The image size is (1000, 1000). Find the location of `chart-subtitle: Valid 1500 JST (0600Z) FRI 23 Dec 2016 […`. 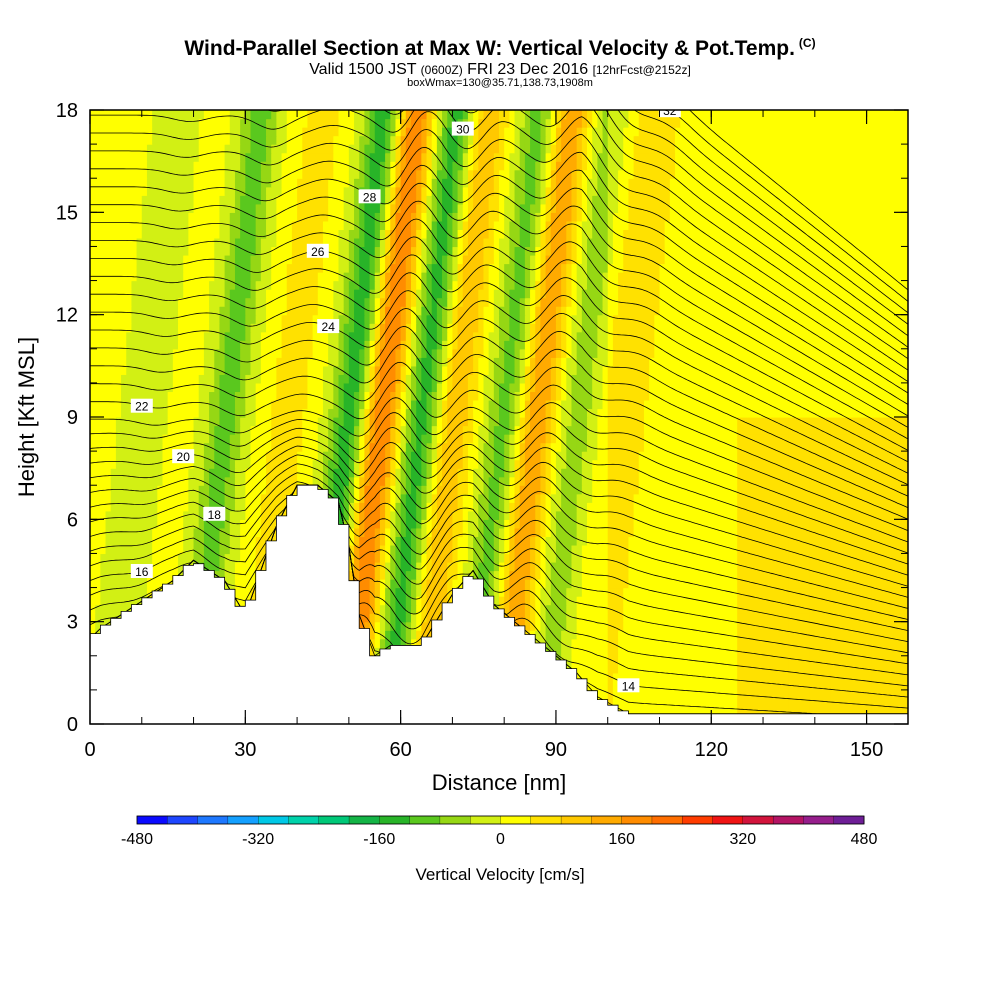

chart-subtitle: Valid 1500 JST (0600Z) FRI 23 Dec 2016 [… is located at coordinates (500, 69).